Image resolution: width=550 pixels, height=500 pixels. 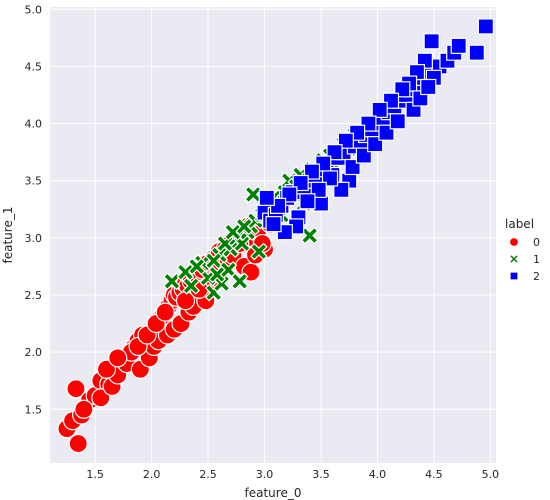 I want to click on y-axis-label: feature_1, so click(x=8, y=235).